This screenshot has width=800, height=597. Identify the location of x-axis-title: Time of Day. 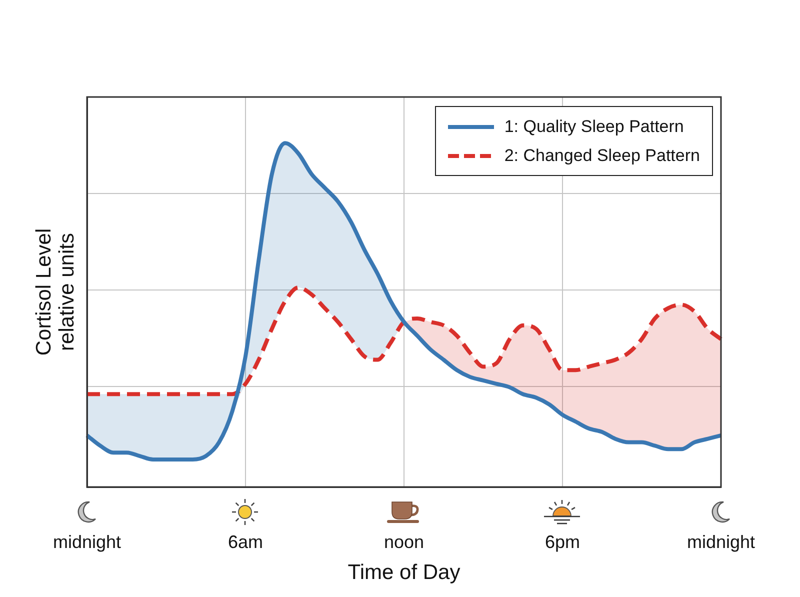
(404, 572).